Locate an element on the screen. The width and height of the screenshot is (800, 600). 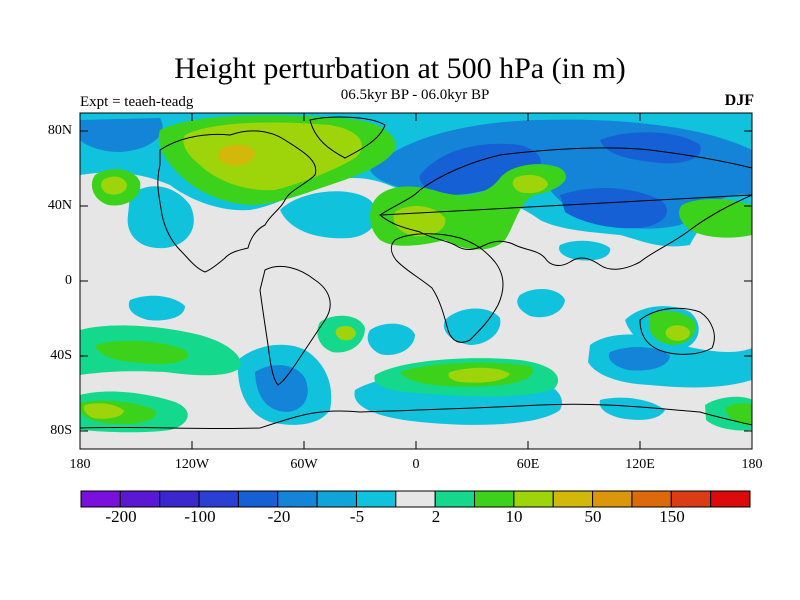
colorbar-tick-label: 50 is located at coordinates (593, 516).